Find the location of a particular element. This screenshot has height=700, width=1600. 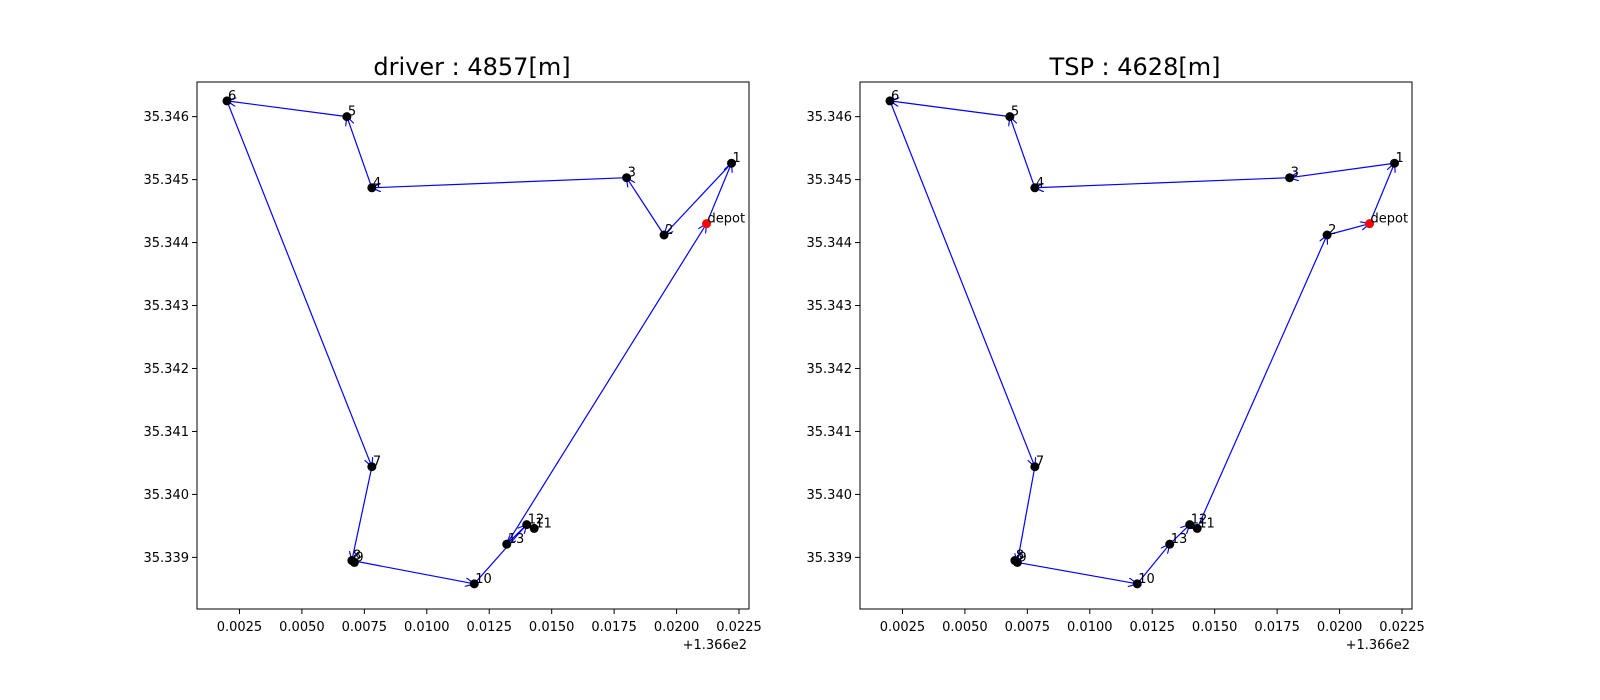

x-tick-label: 0.0100 is located at coordinates (427, 627).